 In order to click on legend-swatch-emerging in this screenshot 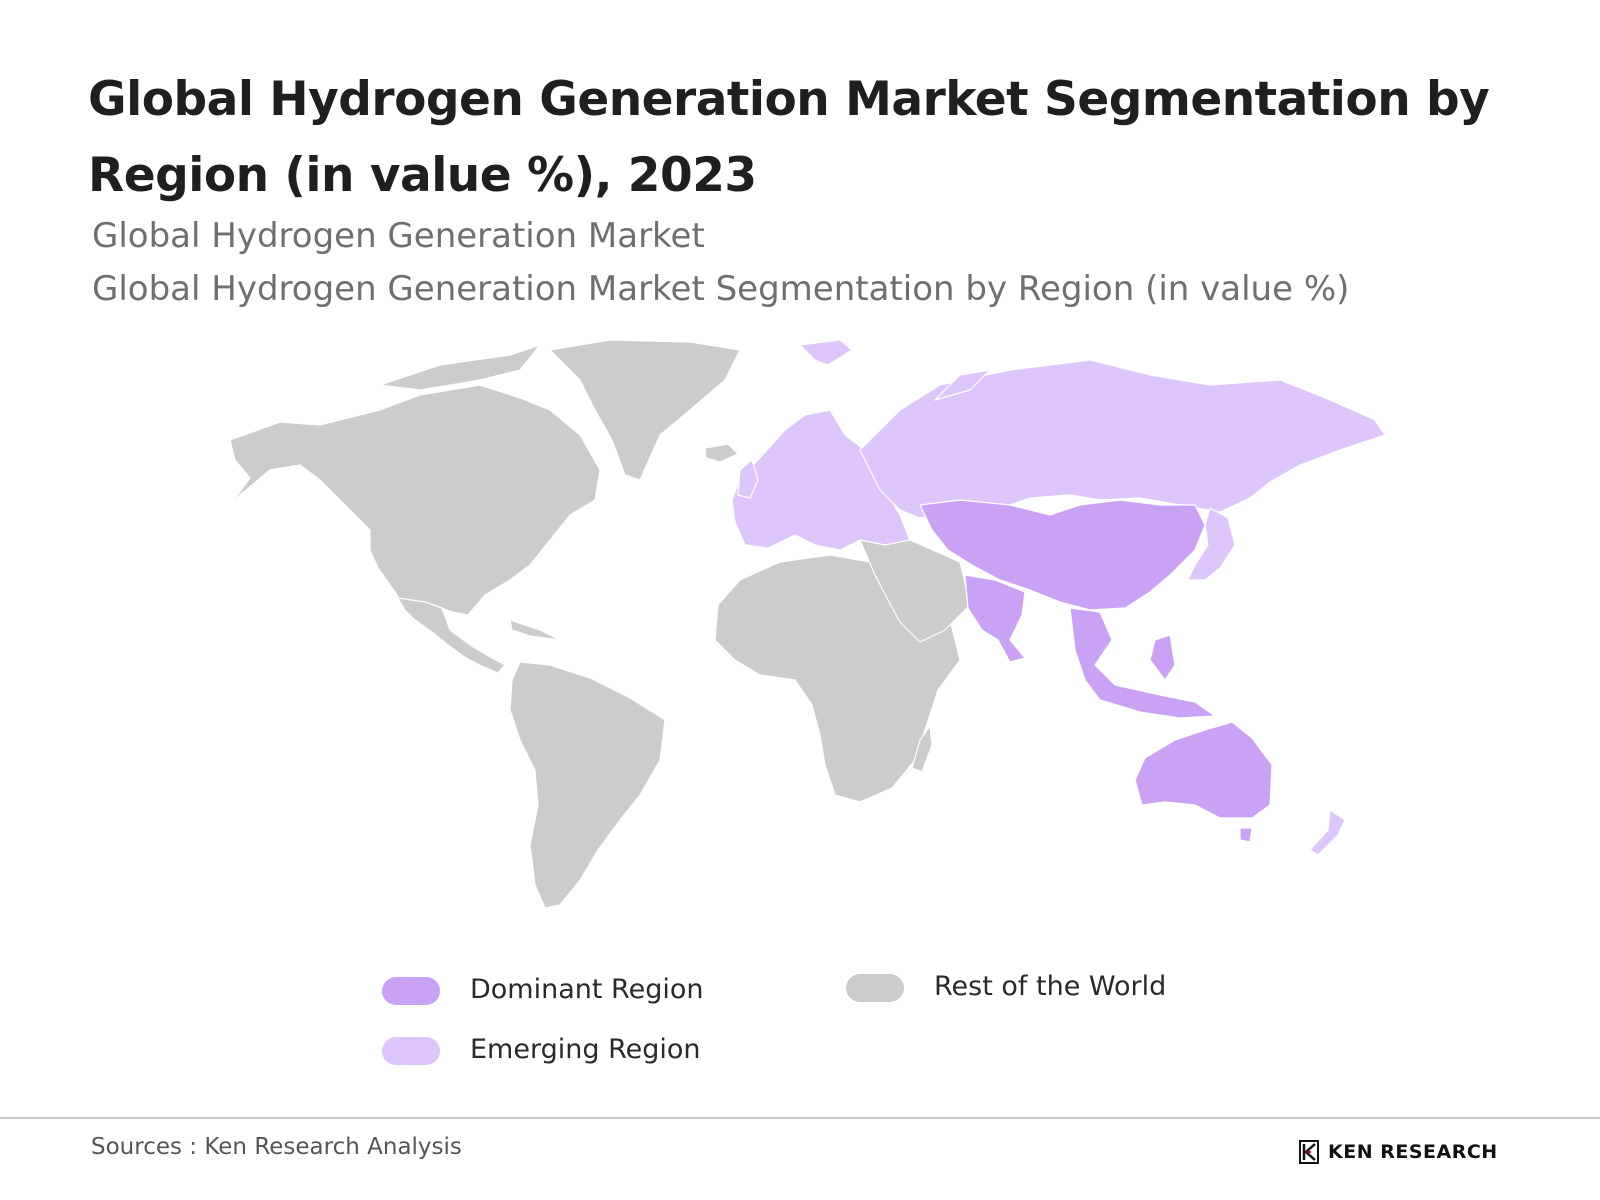, I will do `click(411, 1051)`.